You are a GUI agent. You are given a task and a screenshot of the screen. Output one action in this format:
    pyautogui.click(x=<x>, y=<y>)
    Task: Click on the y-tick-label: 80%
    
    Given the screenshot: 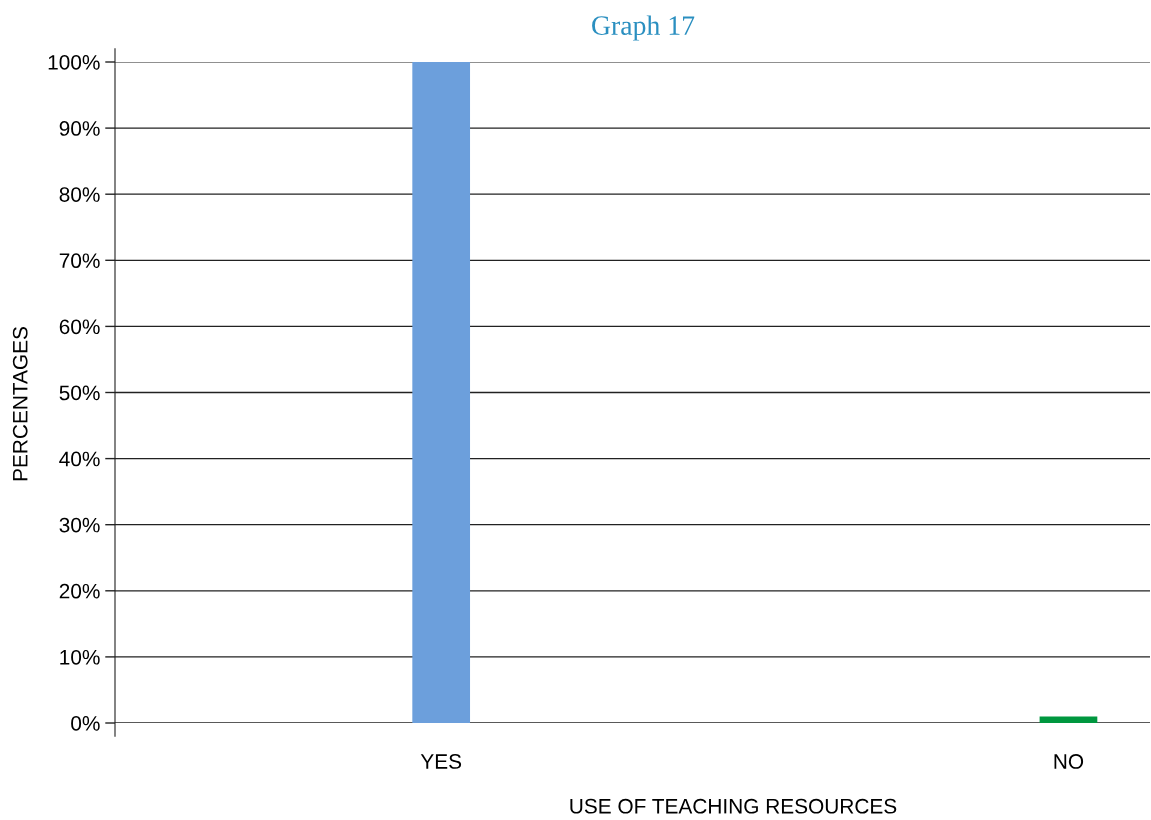 What is the action you would take?
    pyautogui.click(x=79, y=194)
    